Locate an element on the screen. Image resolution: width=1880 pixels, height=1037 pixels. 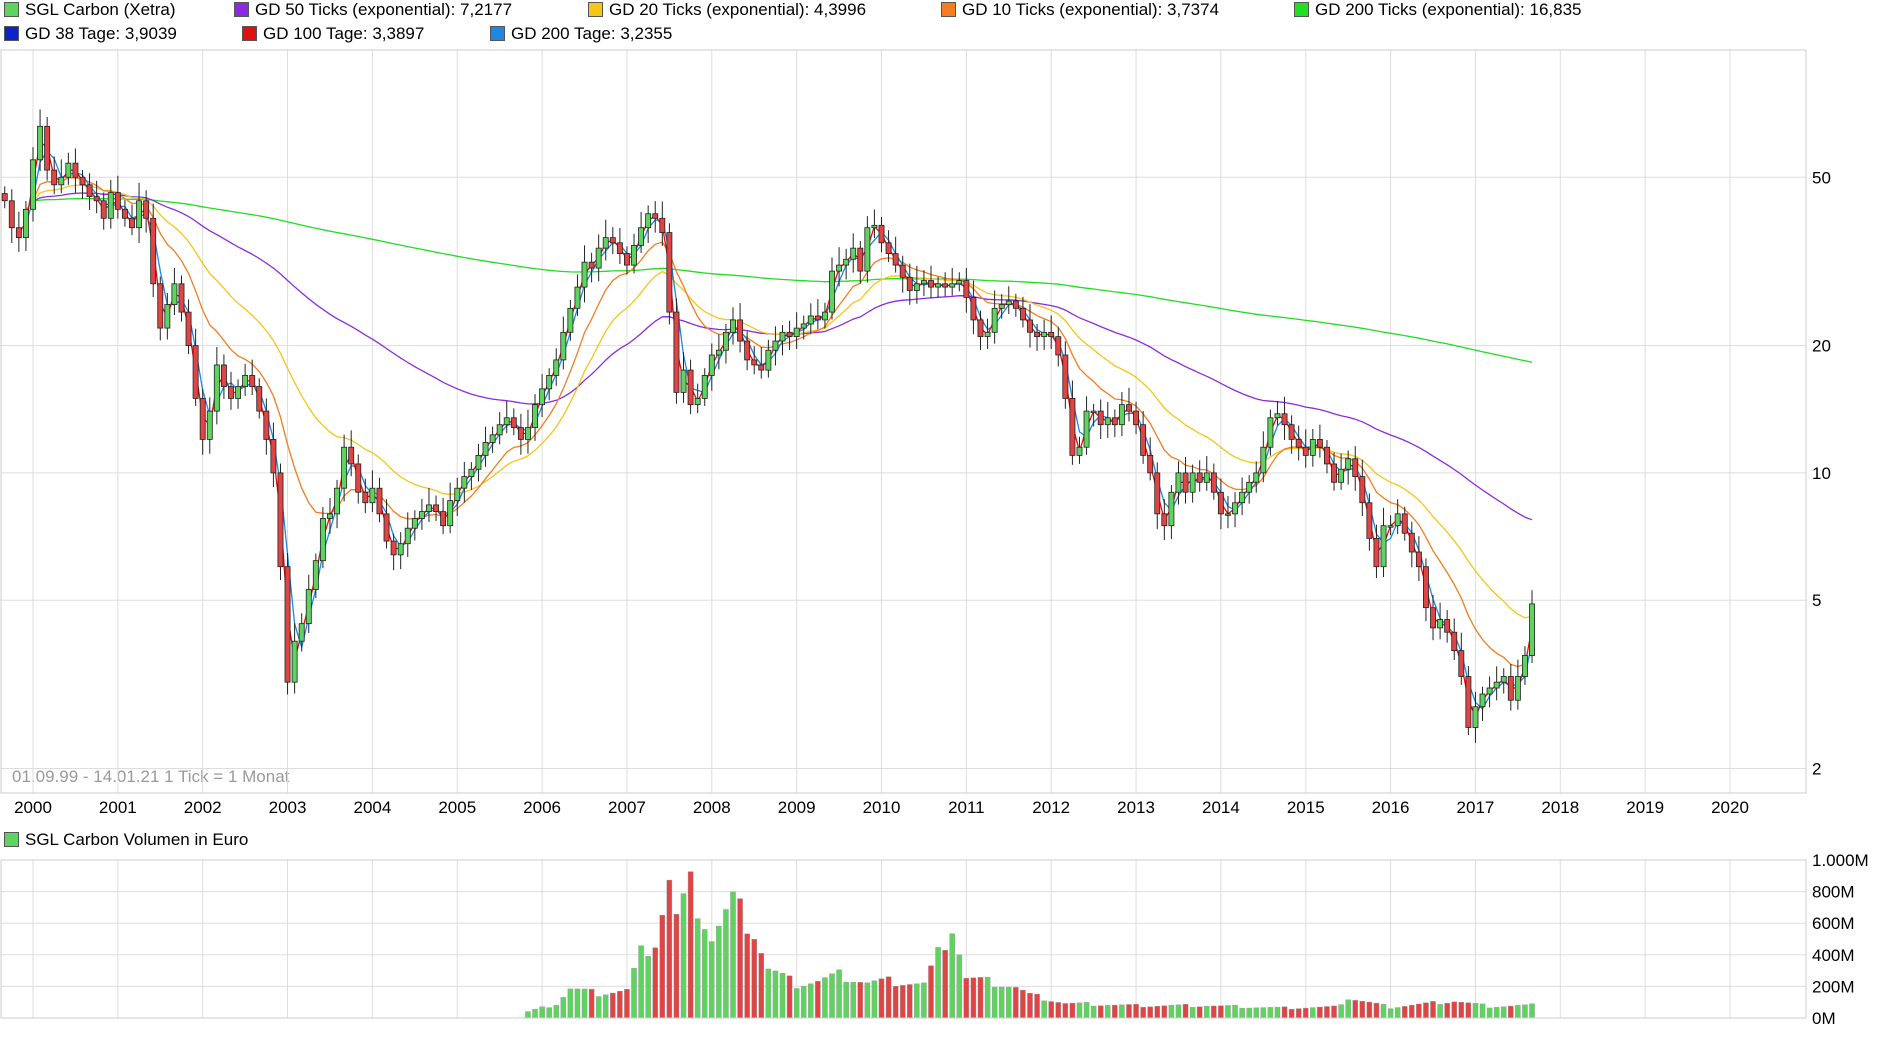
x-tick-label: 2017 is located at coordinates (1476, 807).